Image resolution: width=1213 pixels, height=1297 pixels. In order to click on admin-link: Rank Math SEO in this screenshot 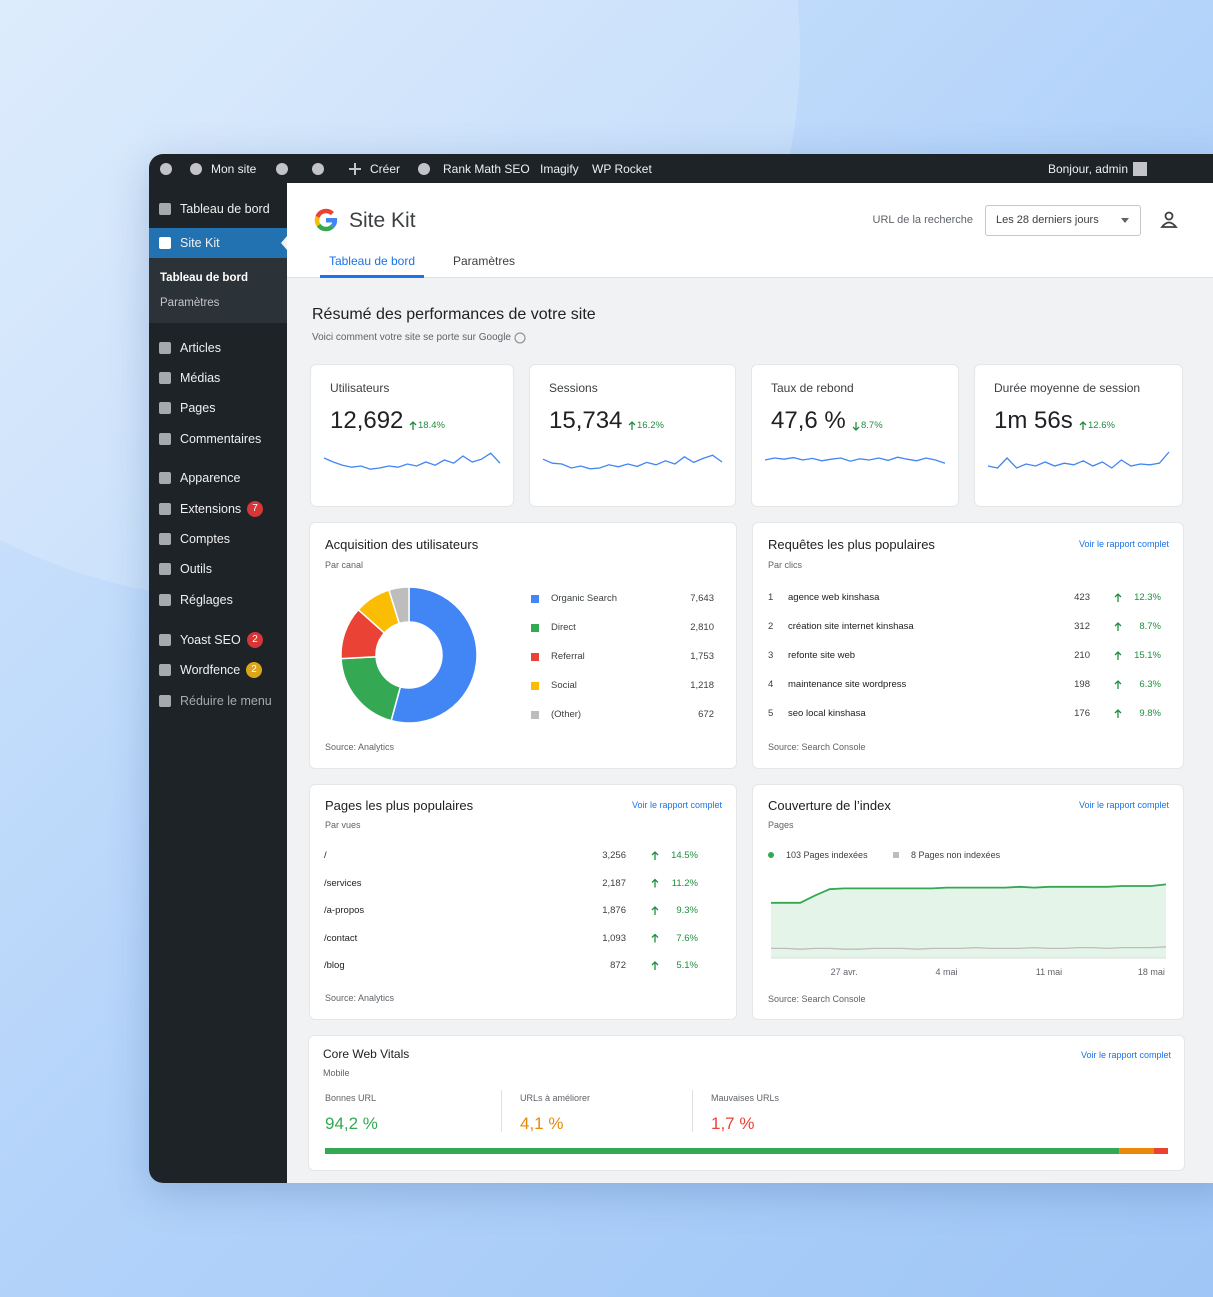, I will do `click(486, 169)`.